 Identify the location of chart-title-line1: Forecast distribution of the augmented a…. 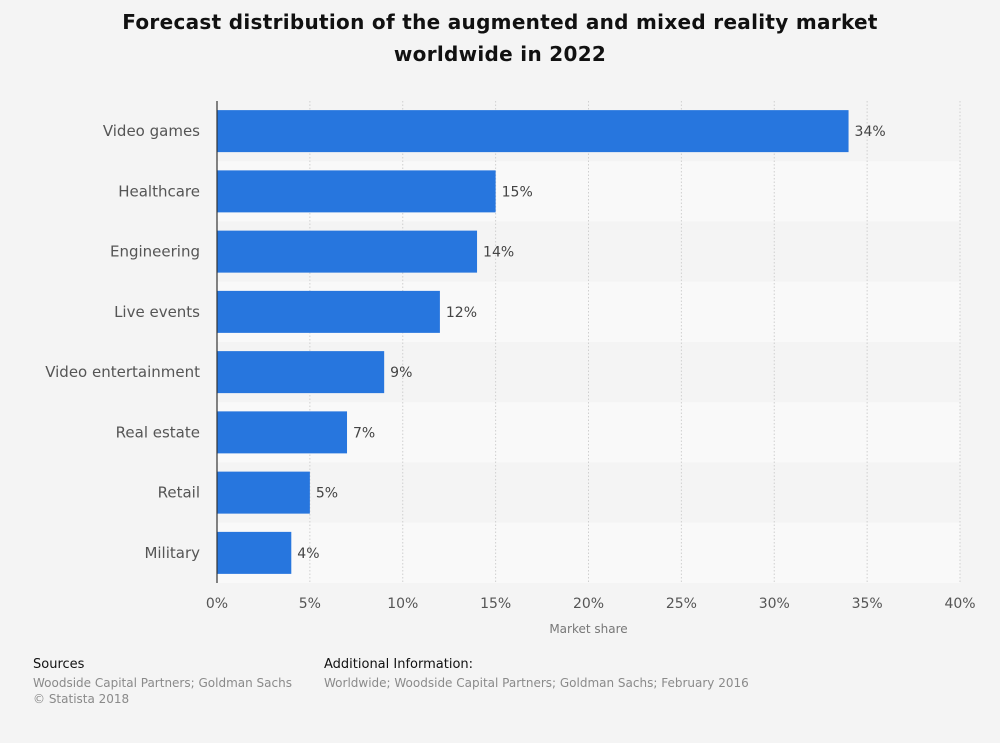
(500, 22).